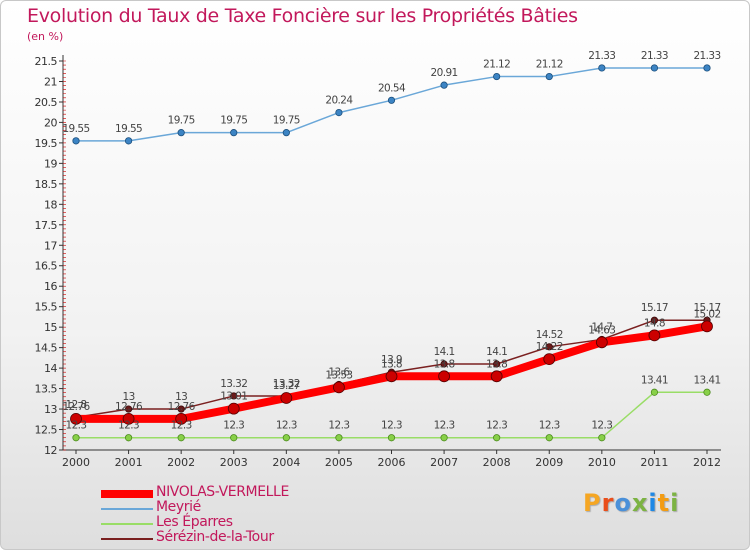 The image size is (750, 550). Describe the element at coordinates (46, 389) in the screenshot. I see `y-tick-label: 13.5` at that location.